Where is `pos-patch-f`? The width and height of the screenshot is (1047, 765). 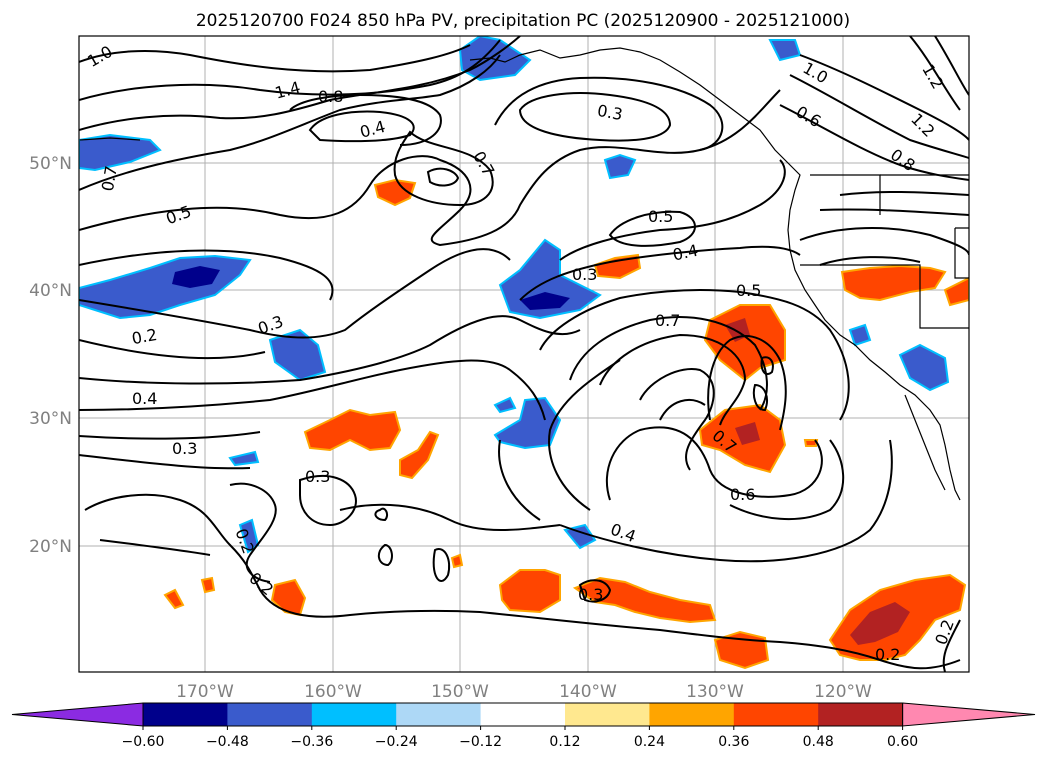 pos-patch-f is located at coordinates (617, 266).